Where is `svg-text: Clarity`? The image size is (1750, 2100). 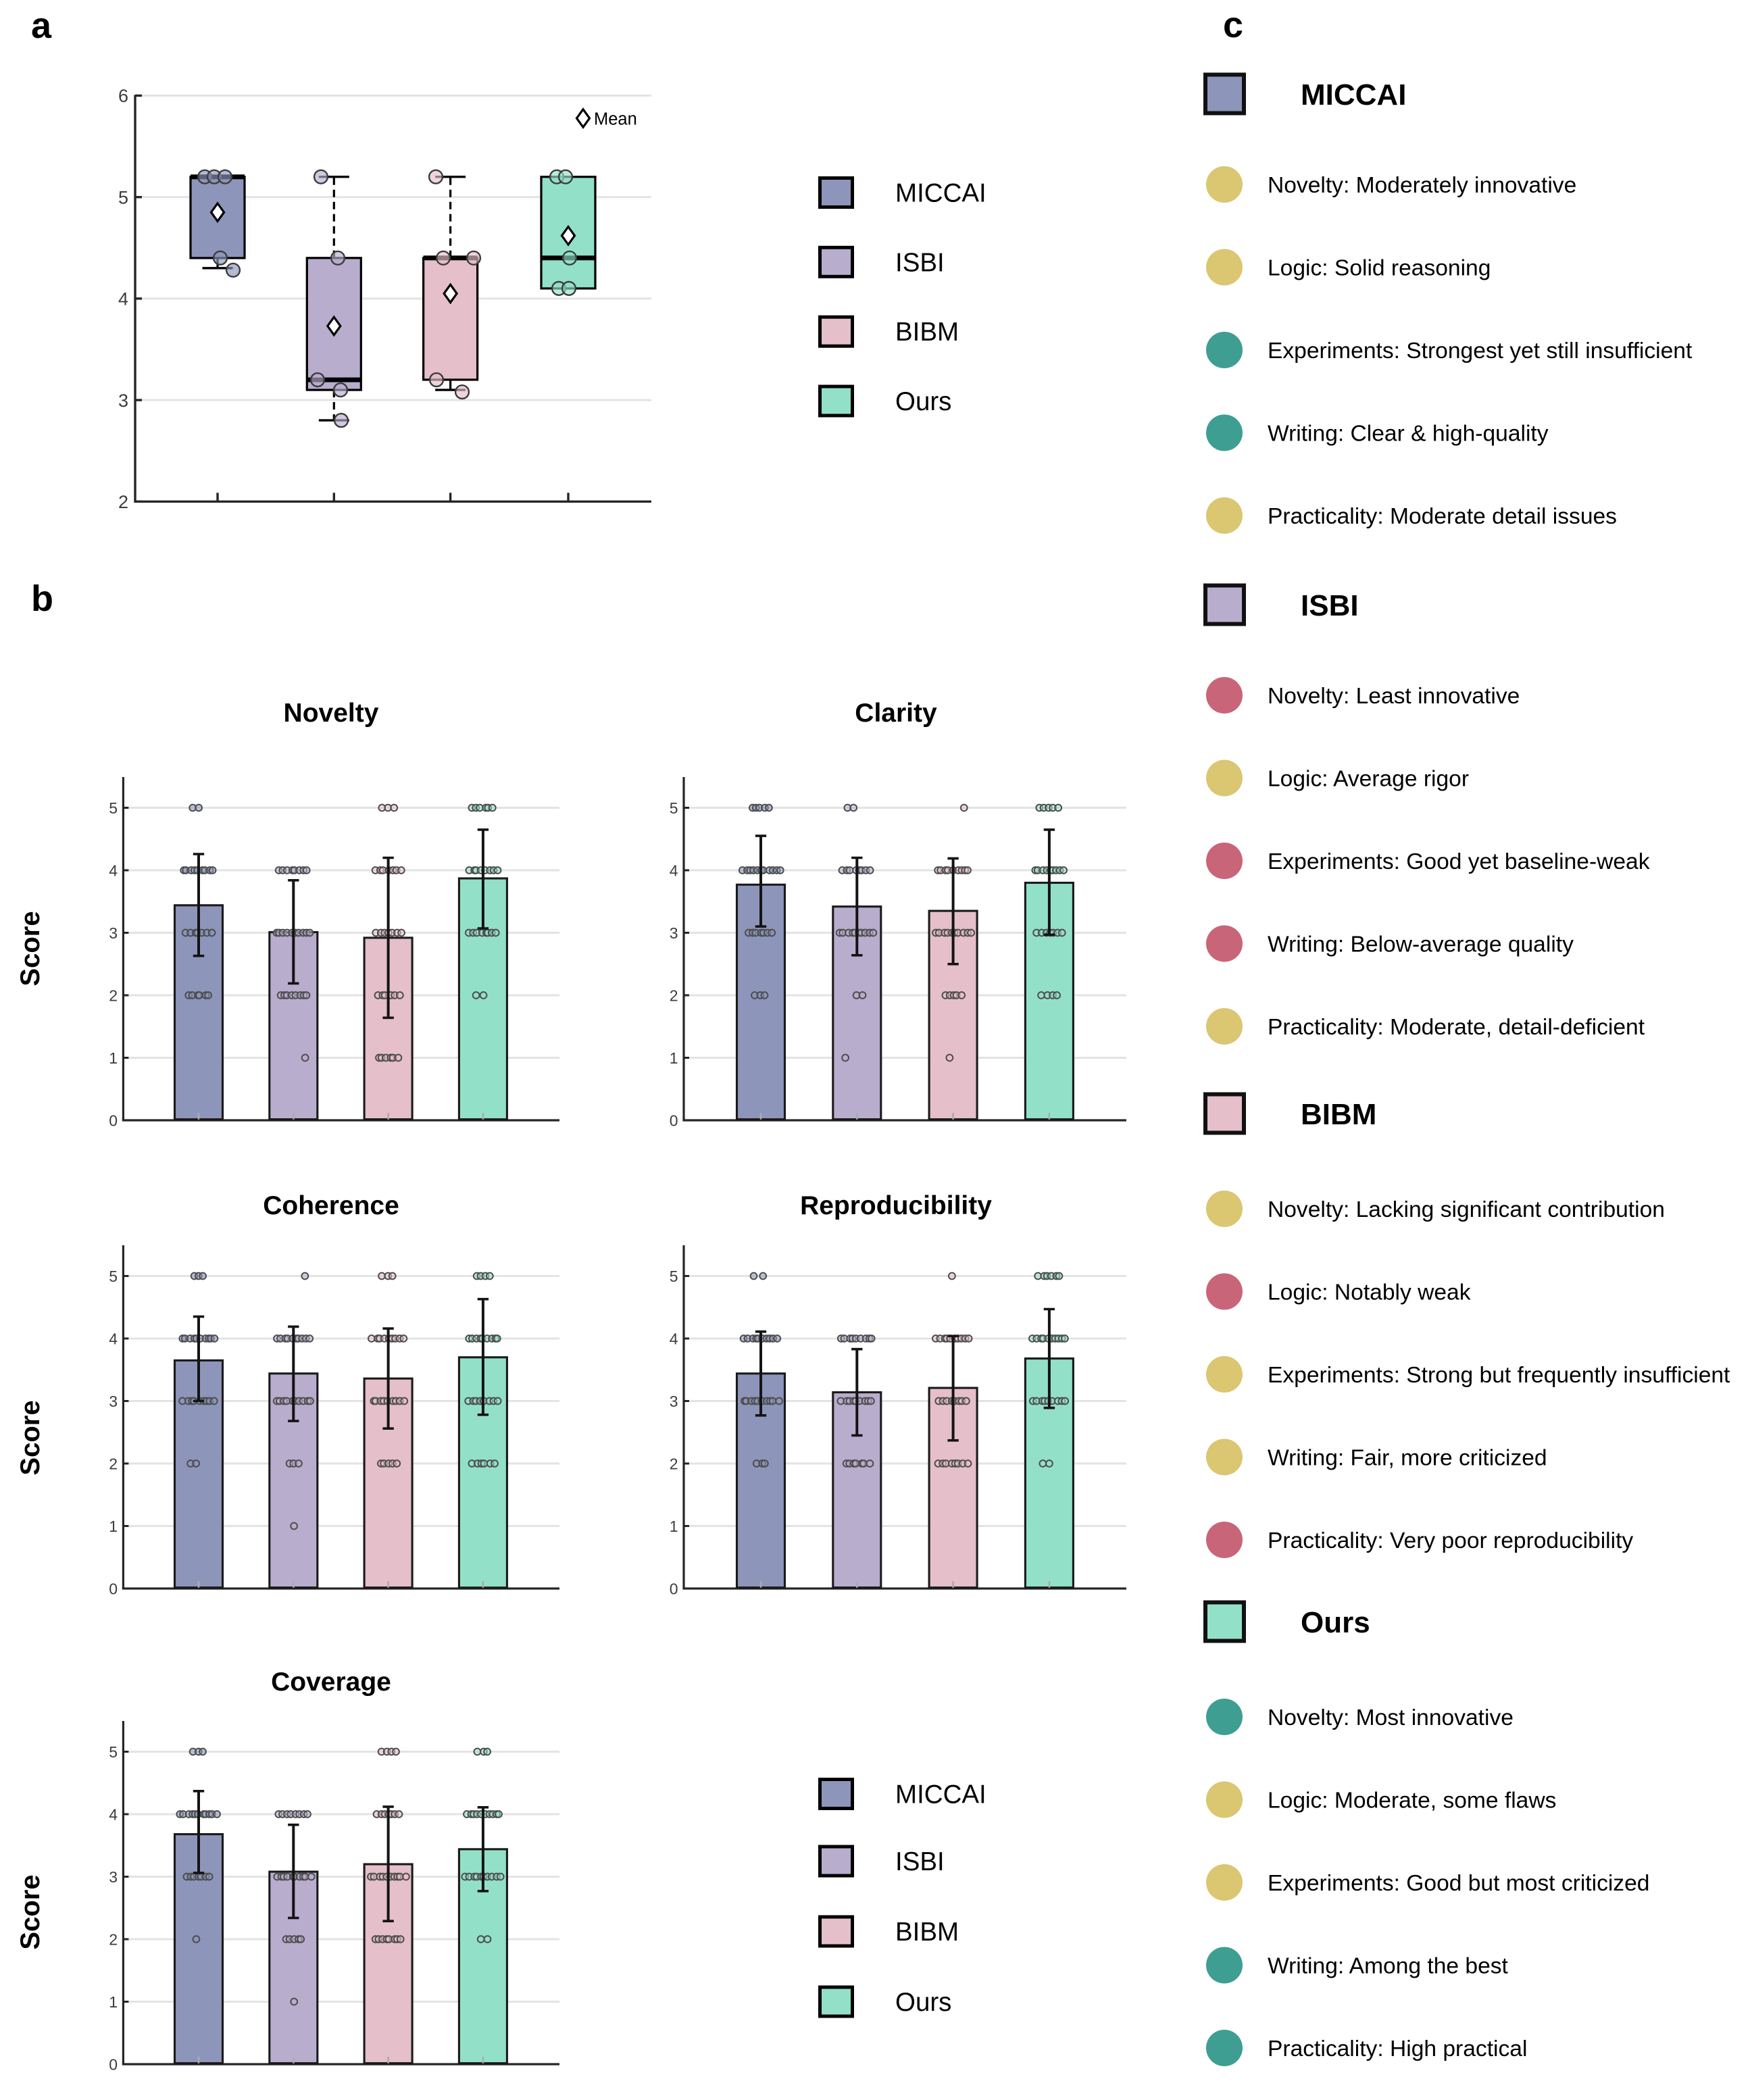
svg-text: Clarity is located at coordinates (896, 713).